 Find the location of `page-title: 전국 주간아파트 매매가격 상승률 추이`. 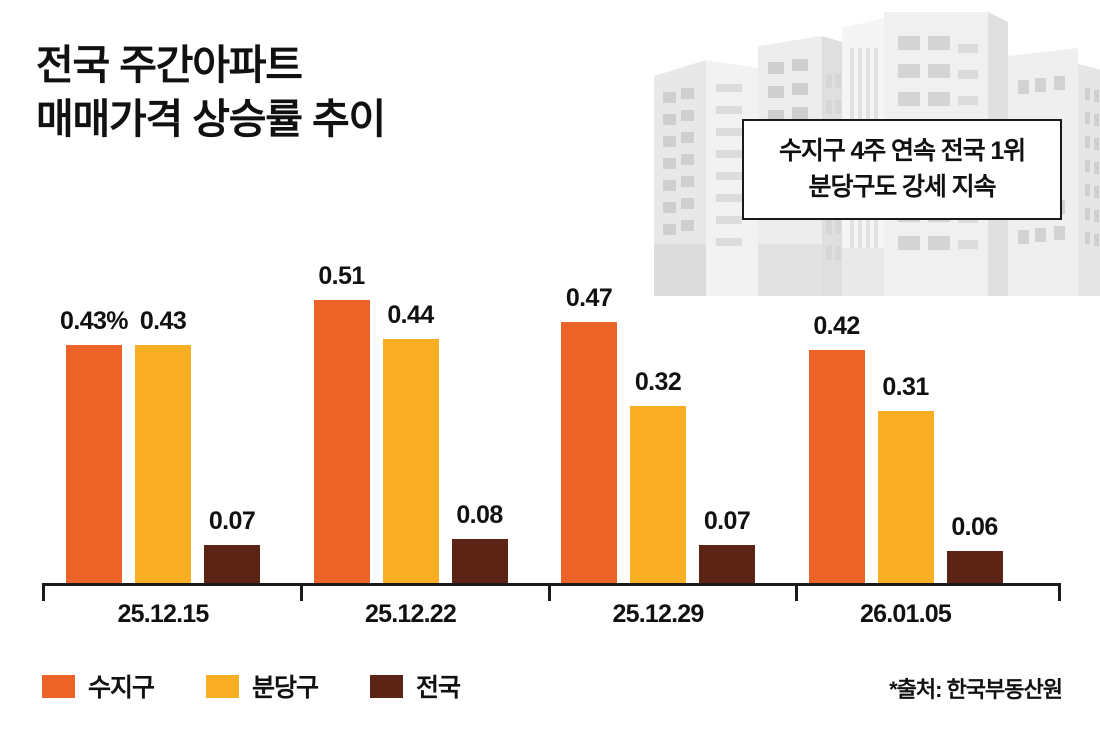

page-title: 전국 주간아파트 매매가격 상승률 추이 is located at coordinates (316, 92).